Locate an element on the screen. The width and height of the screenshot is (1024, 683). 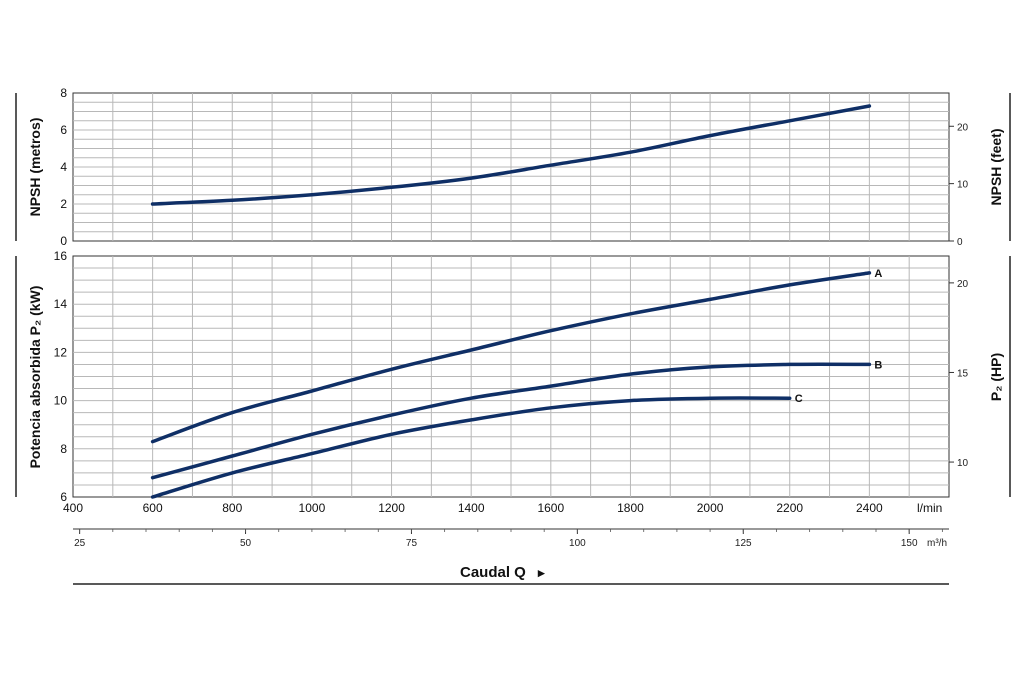
x-m3h-tick-label: 25 is located at coordinates (80, 543).